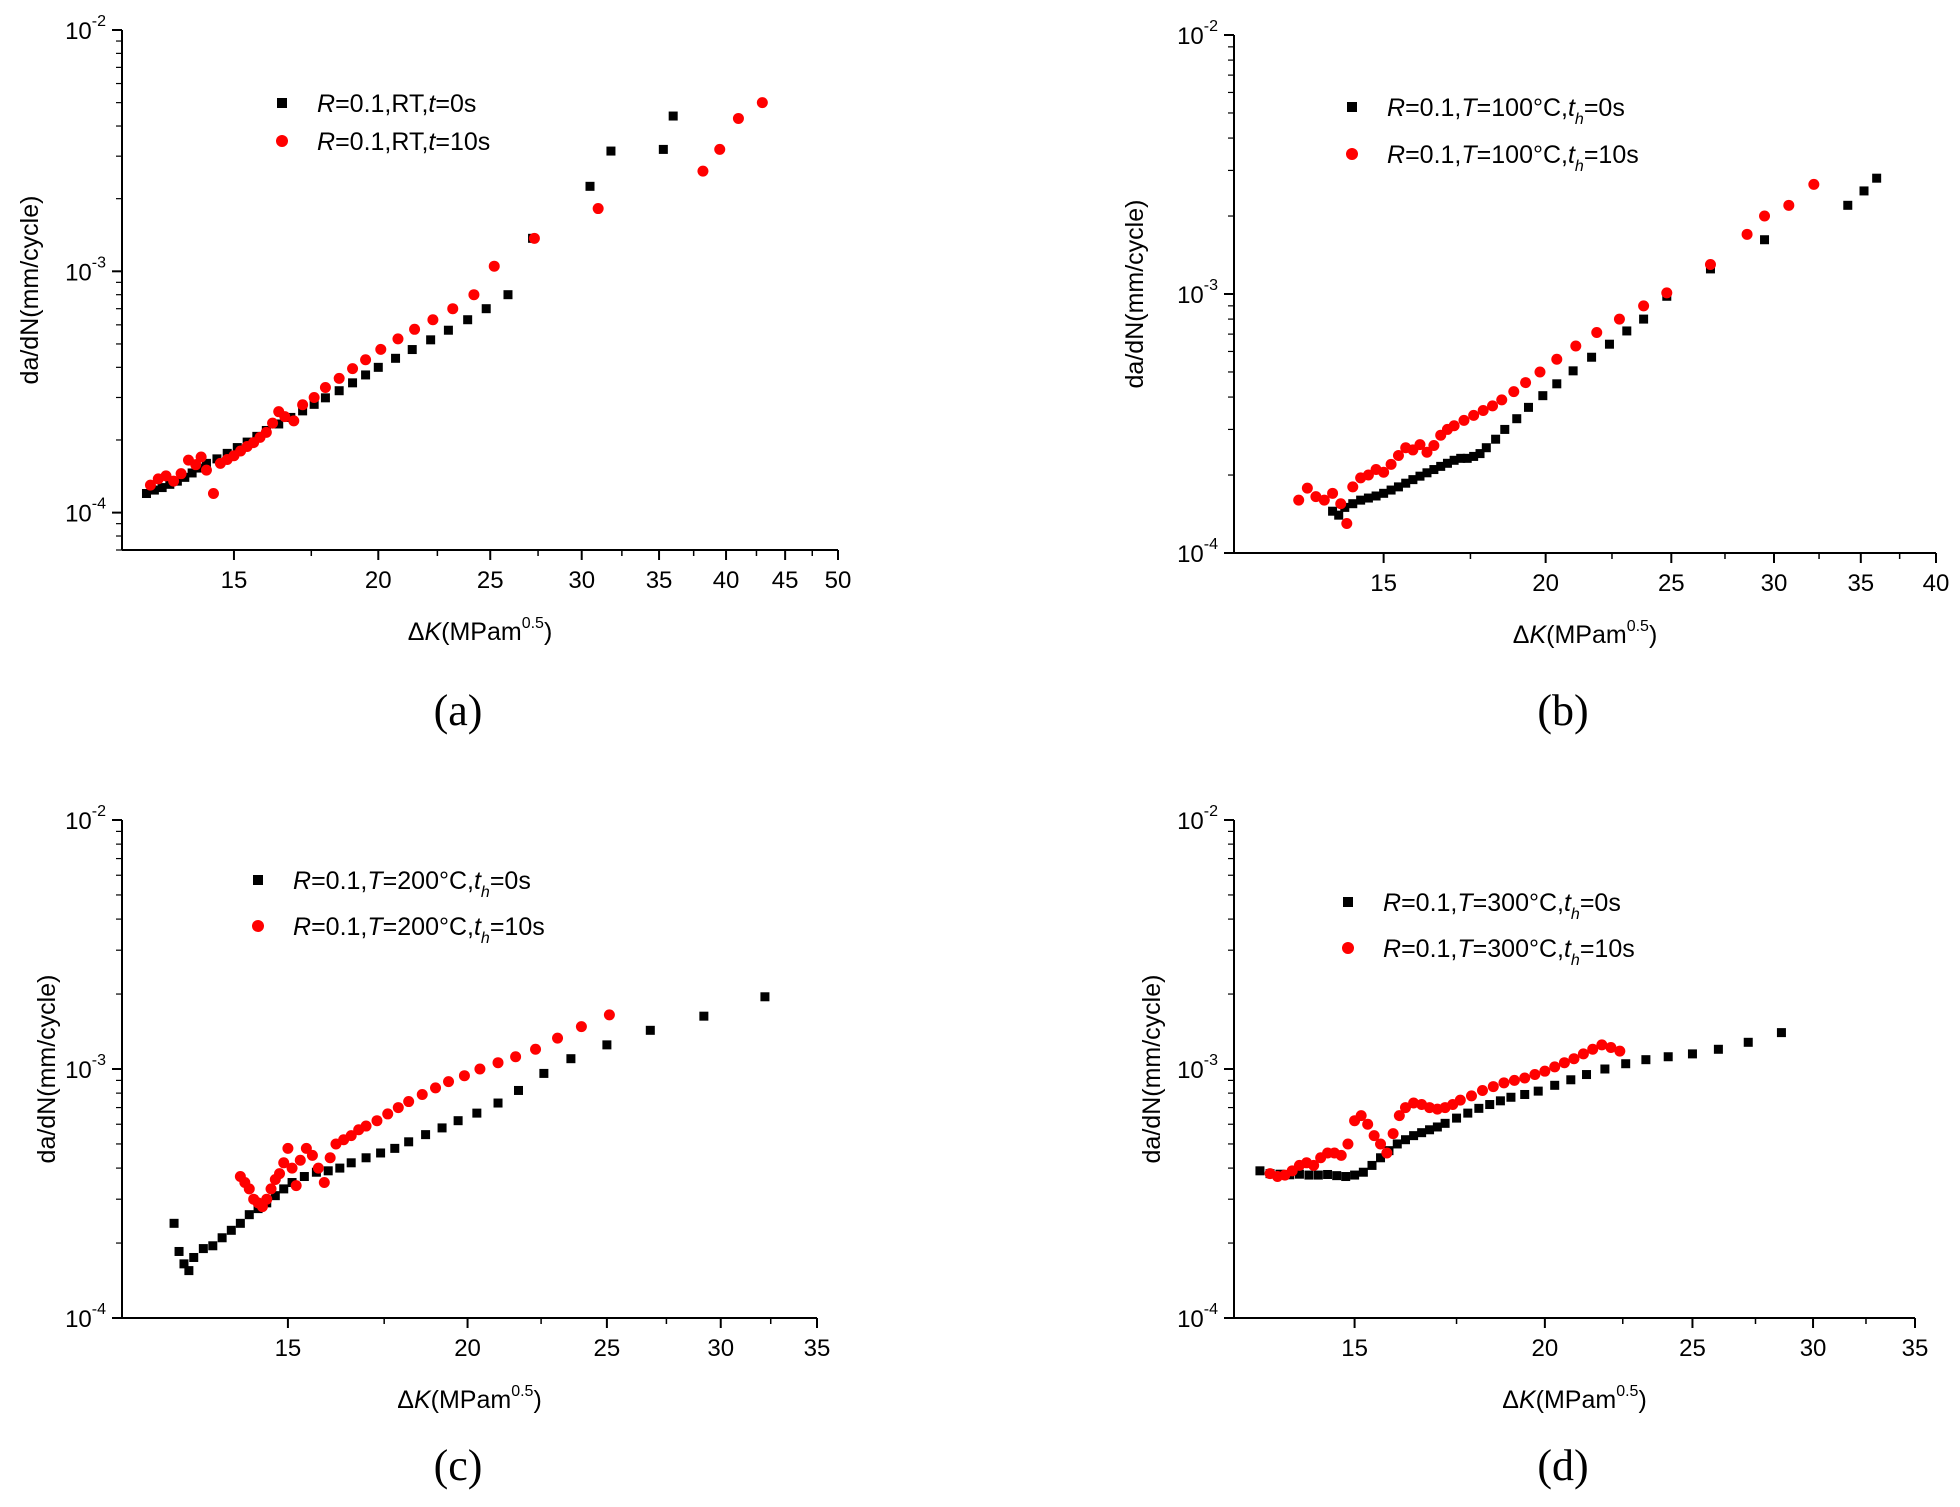 The height and width of the screenshot is (1507, 1960). Describe the element at coordinates (396, 104) in the screenshot. I see `legend-entry: R=0.1,RT,t=0s` at that location.